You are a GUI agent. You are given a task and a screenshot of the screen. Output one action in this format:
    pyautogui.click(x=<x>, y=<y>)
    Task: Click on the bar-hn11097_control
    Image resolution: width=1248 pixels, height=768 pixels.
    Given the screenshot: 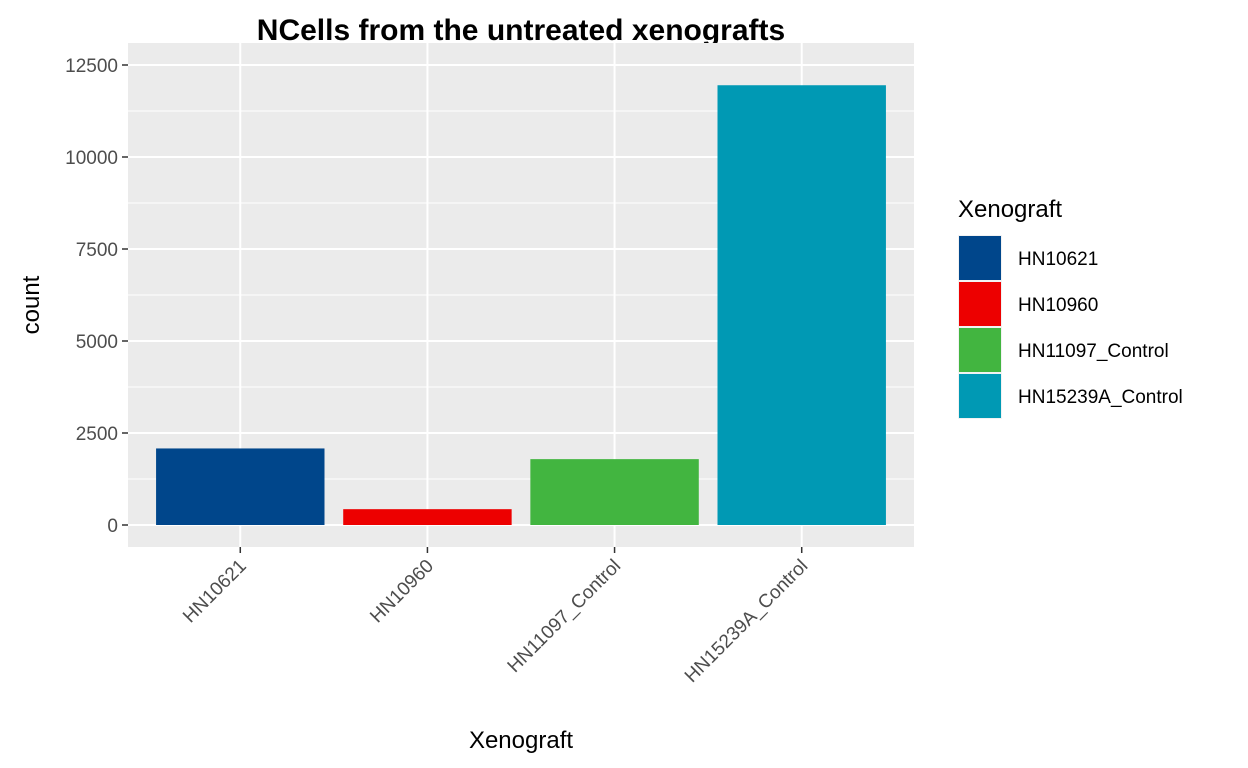 What is the action you would take?
    pyautogui.click(x=614, y=492)
    